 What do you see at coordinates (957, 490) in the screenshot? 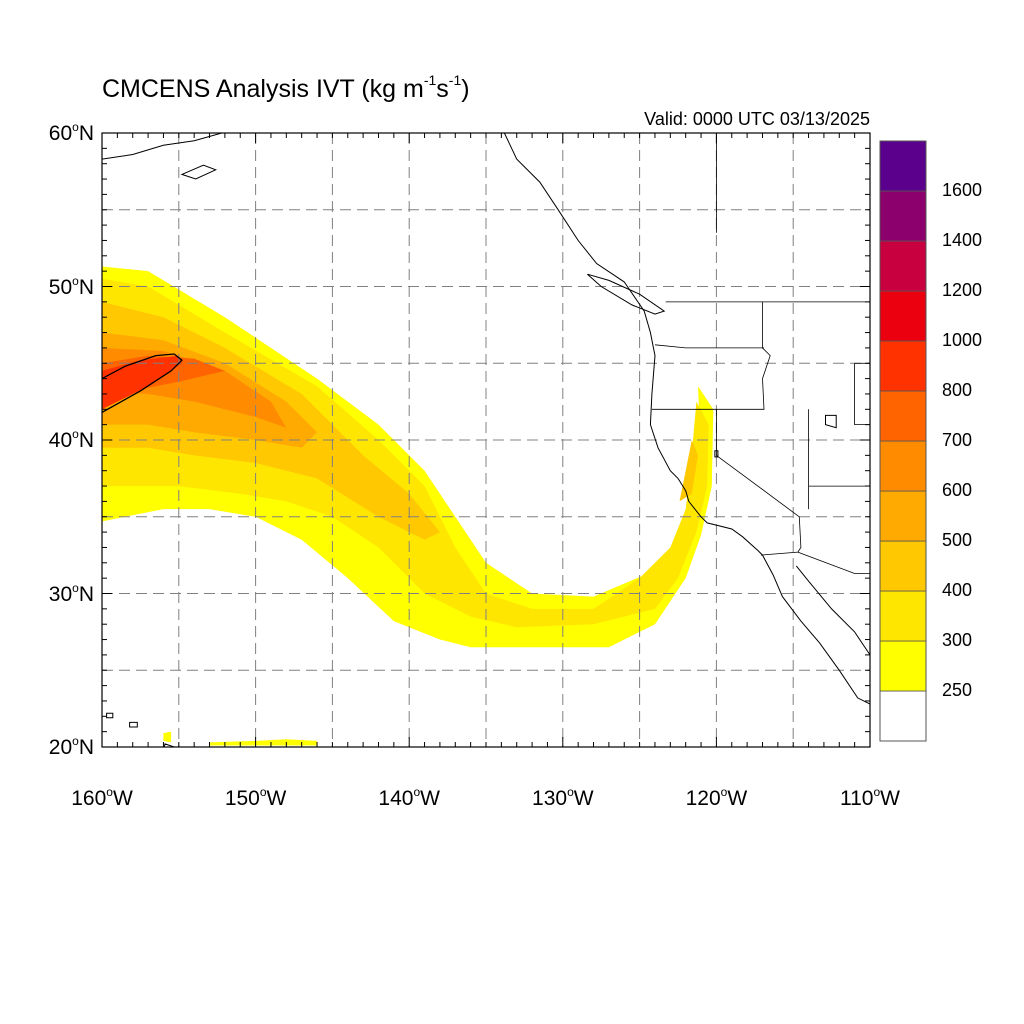
I see `colorbar-label: 600` at bounding box center [957, 490].